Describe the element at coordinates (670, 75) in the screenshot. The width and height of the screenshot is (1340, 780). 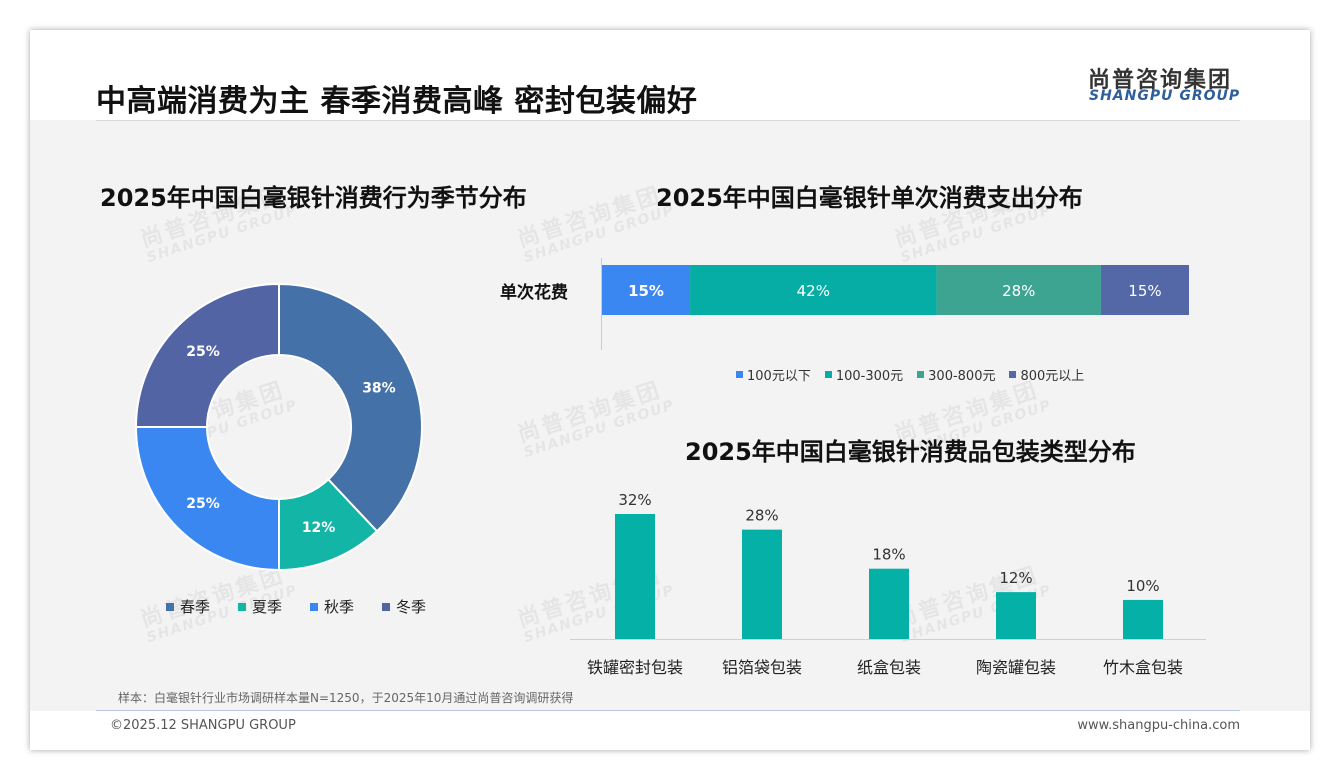
I see `header-band` at that location.